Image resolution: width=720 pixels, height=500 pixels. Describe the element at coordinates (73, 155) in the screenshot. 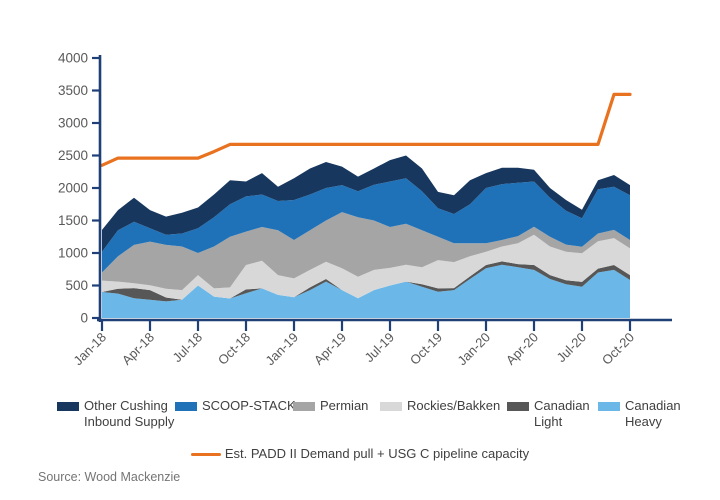

I see `svg-text: 2500` at that location.